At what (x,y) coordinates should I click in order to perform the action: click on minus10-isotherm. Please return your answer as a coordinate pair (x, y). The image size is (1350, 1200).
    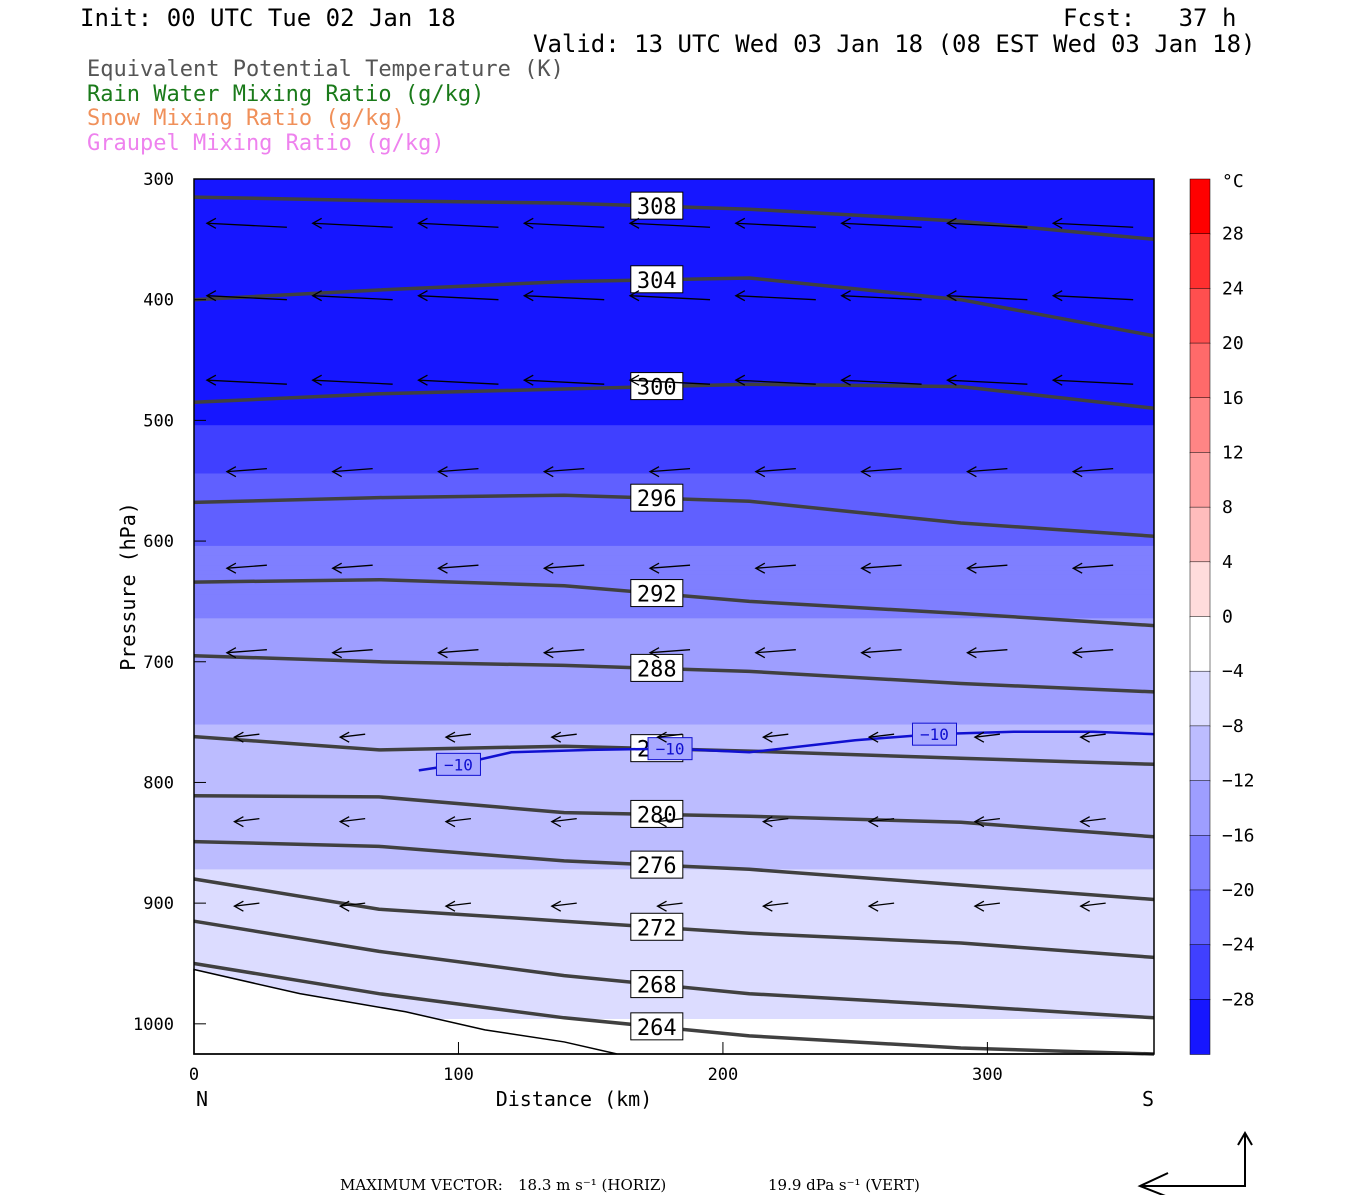
    Looking at the image, I should click on (786, 751).